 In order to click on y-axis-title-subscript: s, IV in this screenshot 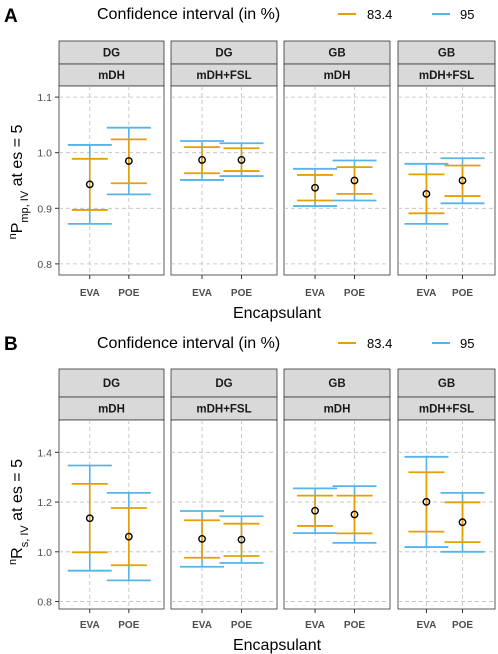, I will do `click(25, 536)`.